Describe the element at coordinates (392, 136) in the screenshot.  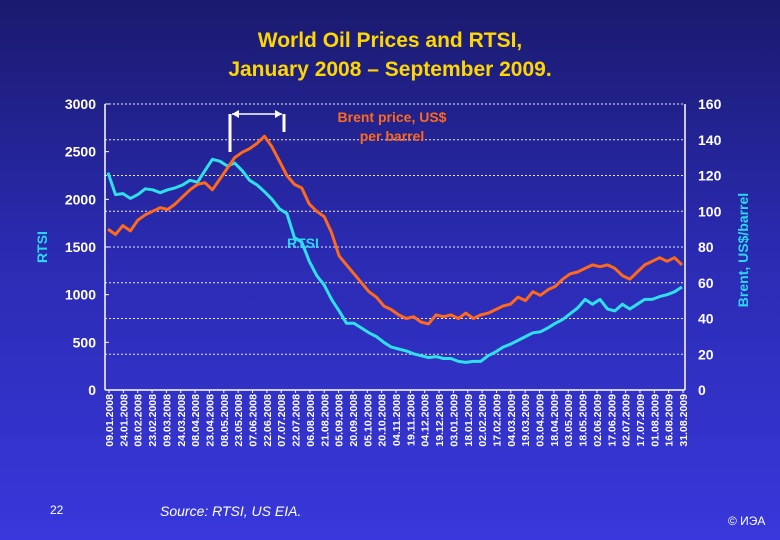
I see `brent-annotation-line2: per barrel` at that location.